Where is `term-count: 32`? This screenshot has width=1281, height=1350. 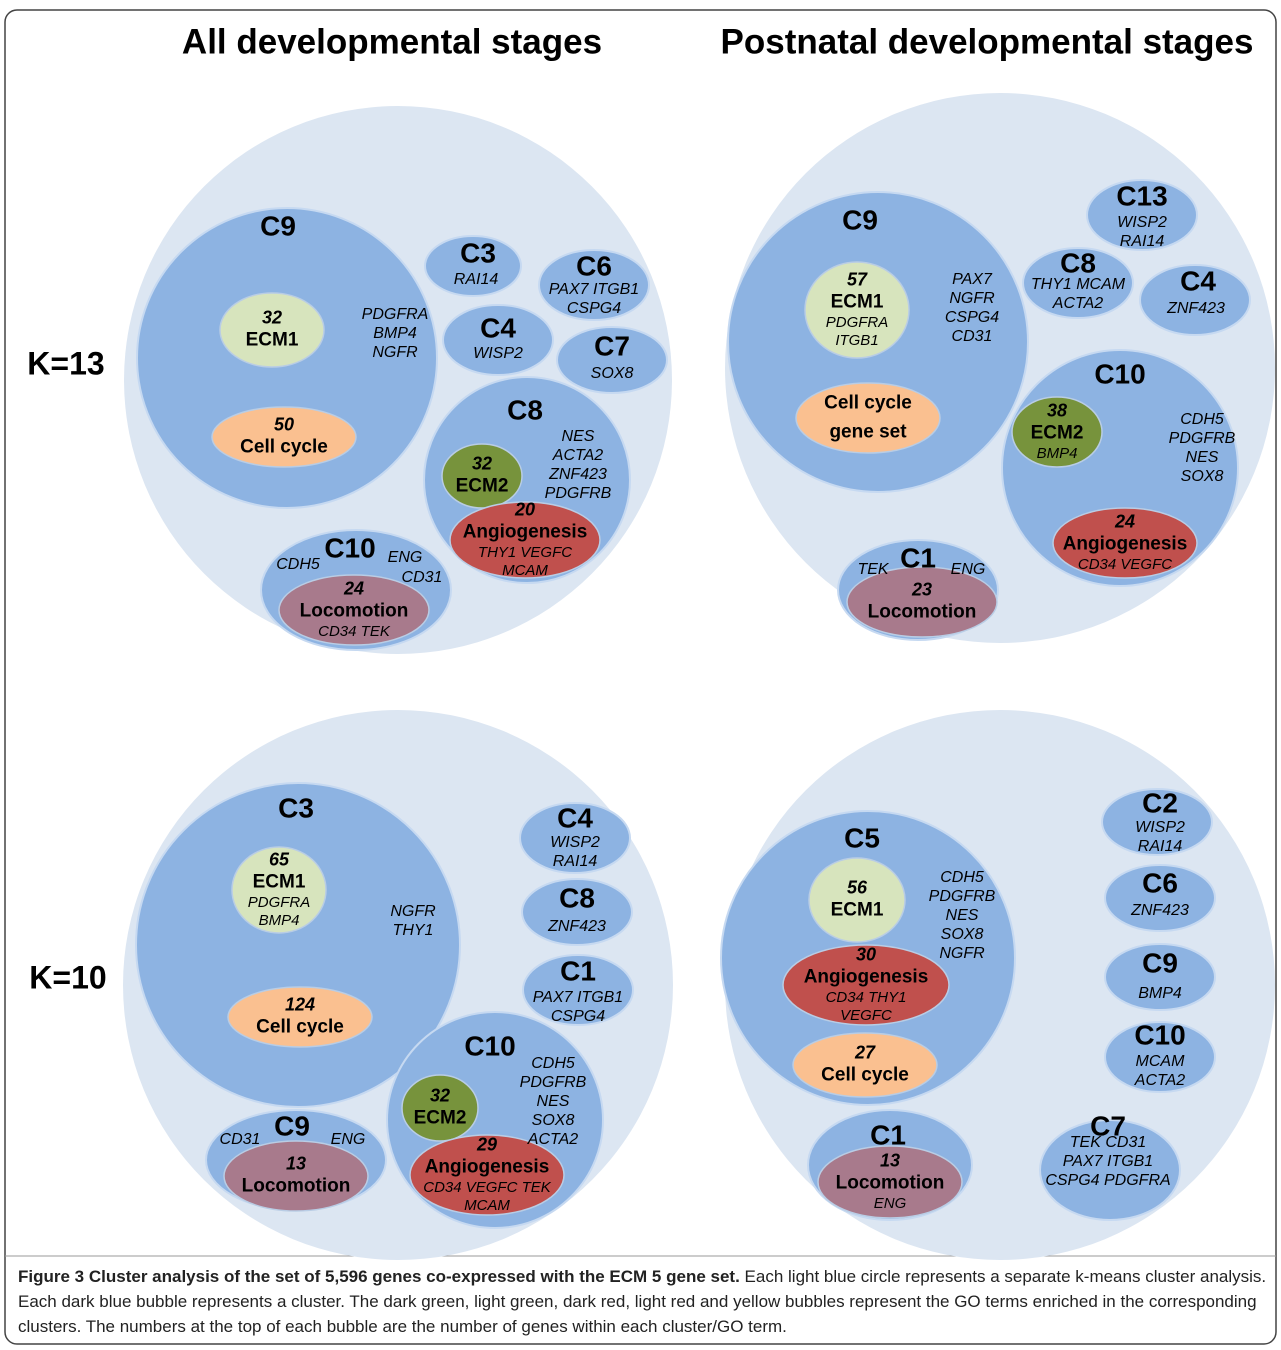 term-count: 32 is located at coordinates (272, 317).